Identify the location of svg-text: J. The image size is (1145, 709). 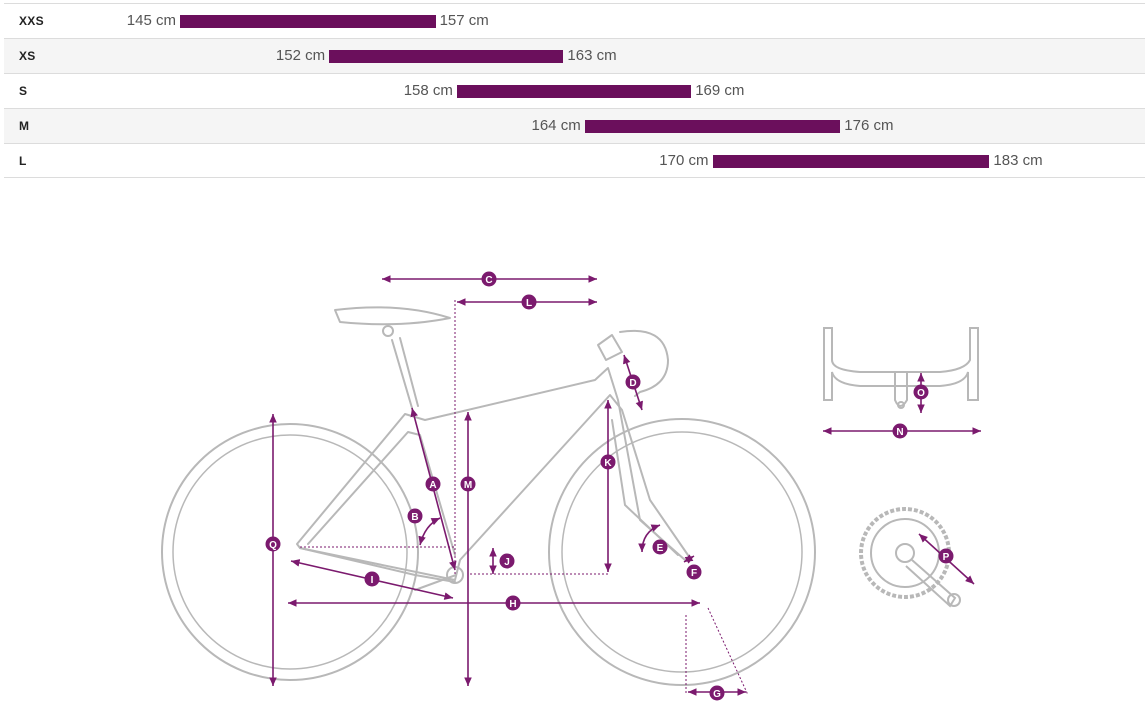
(507, 562).